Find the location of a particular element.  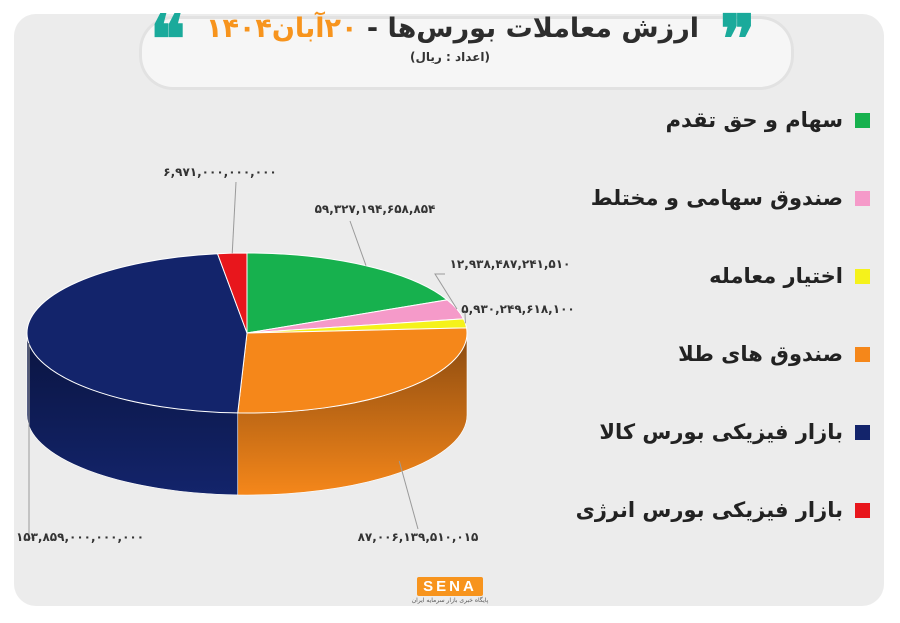

legend-label: بازار فیزیکی بورس کالا is located at coordinates (721, 432).